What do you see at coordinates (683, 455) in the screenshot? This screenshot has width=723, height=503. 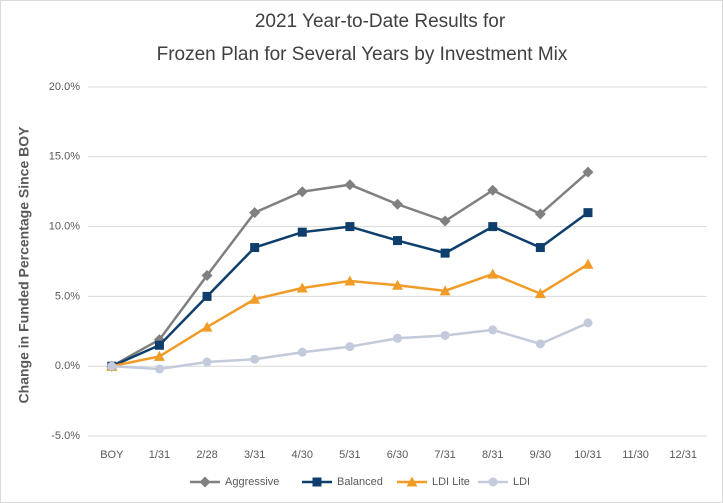 I see `x-tick-label: 12/31` at bounding box center [683, 455].